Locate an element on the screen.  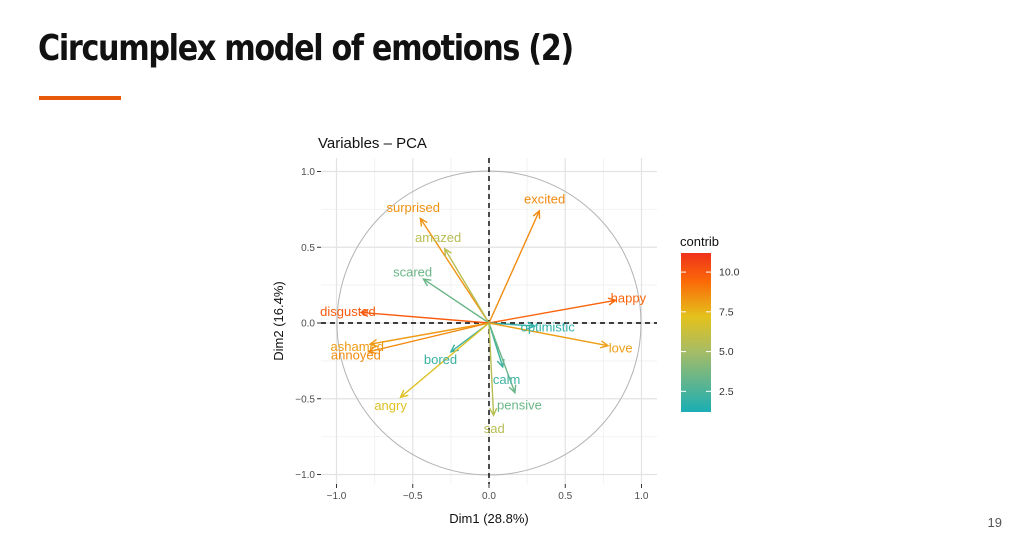
legend-tick-label: 7.5 is located at coordinates (726, 312).